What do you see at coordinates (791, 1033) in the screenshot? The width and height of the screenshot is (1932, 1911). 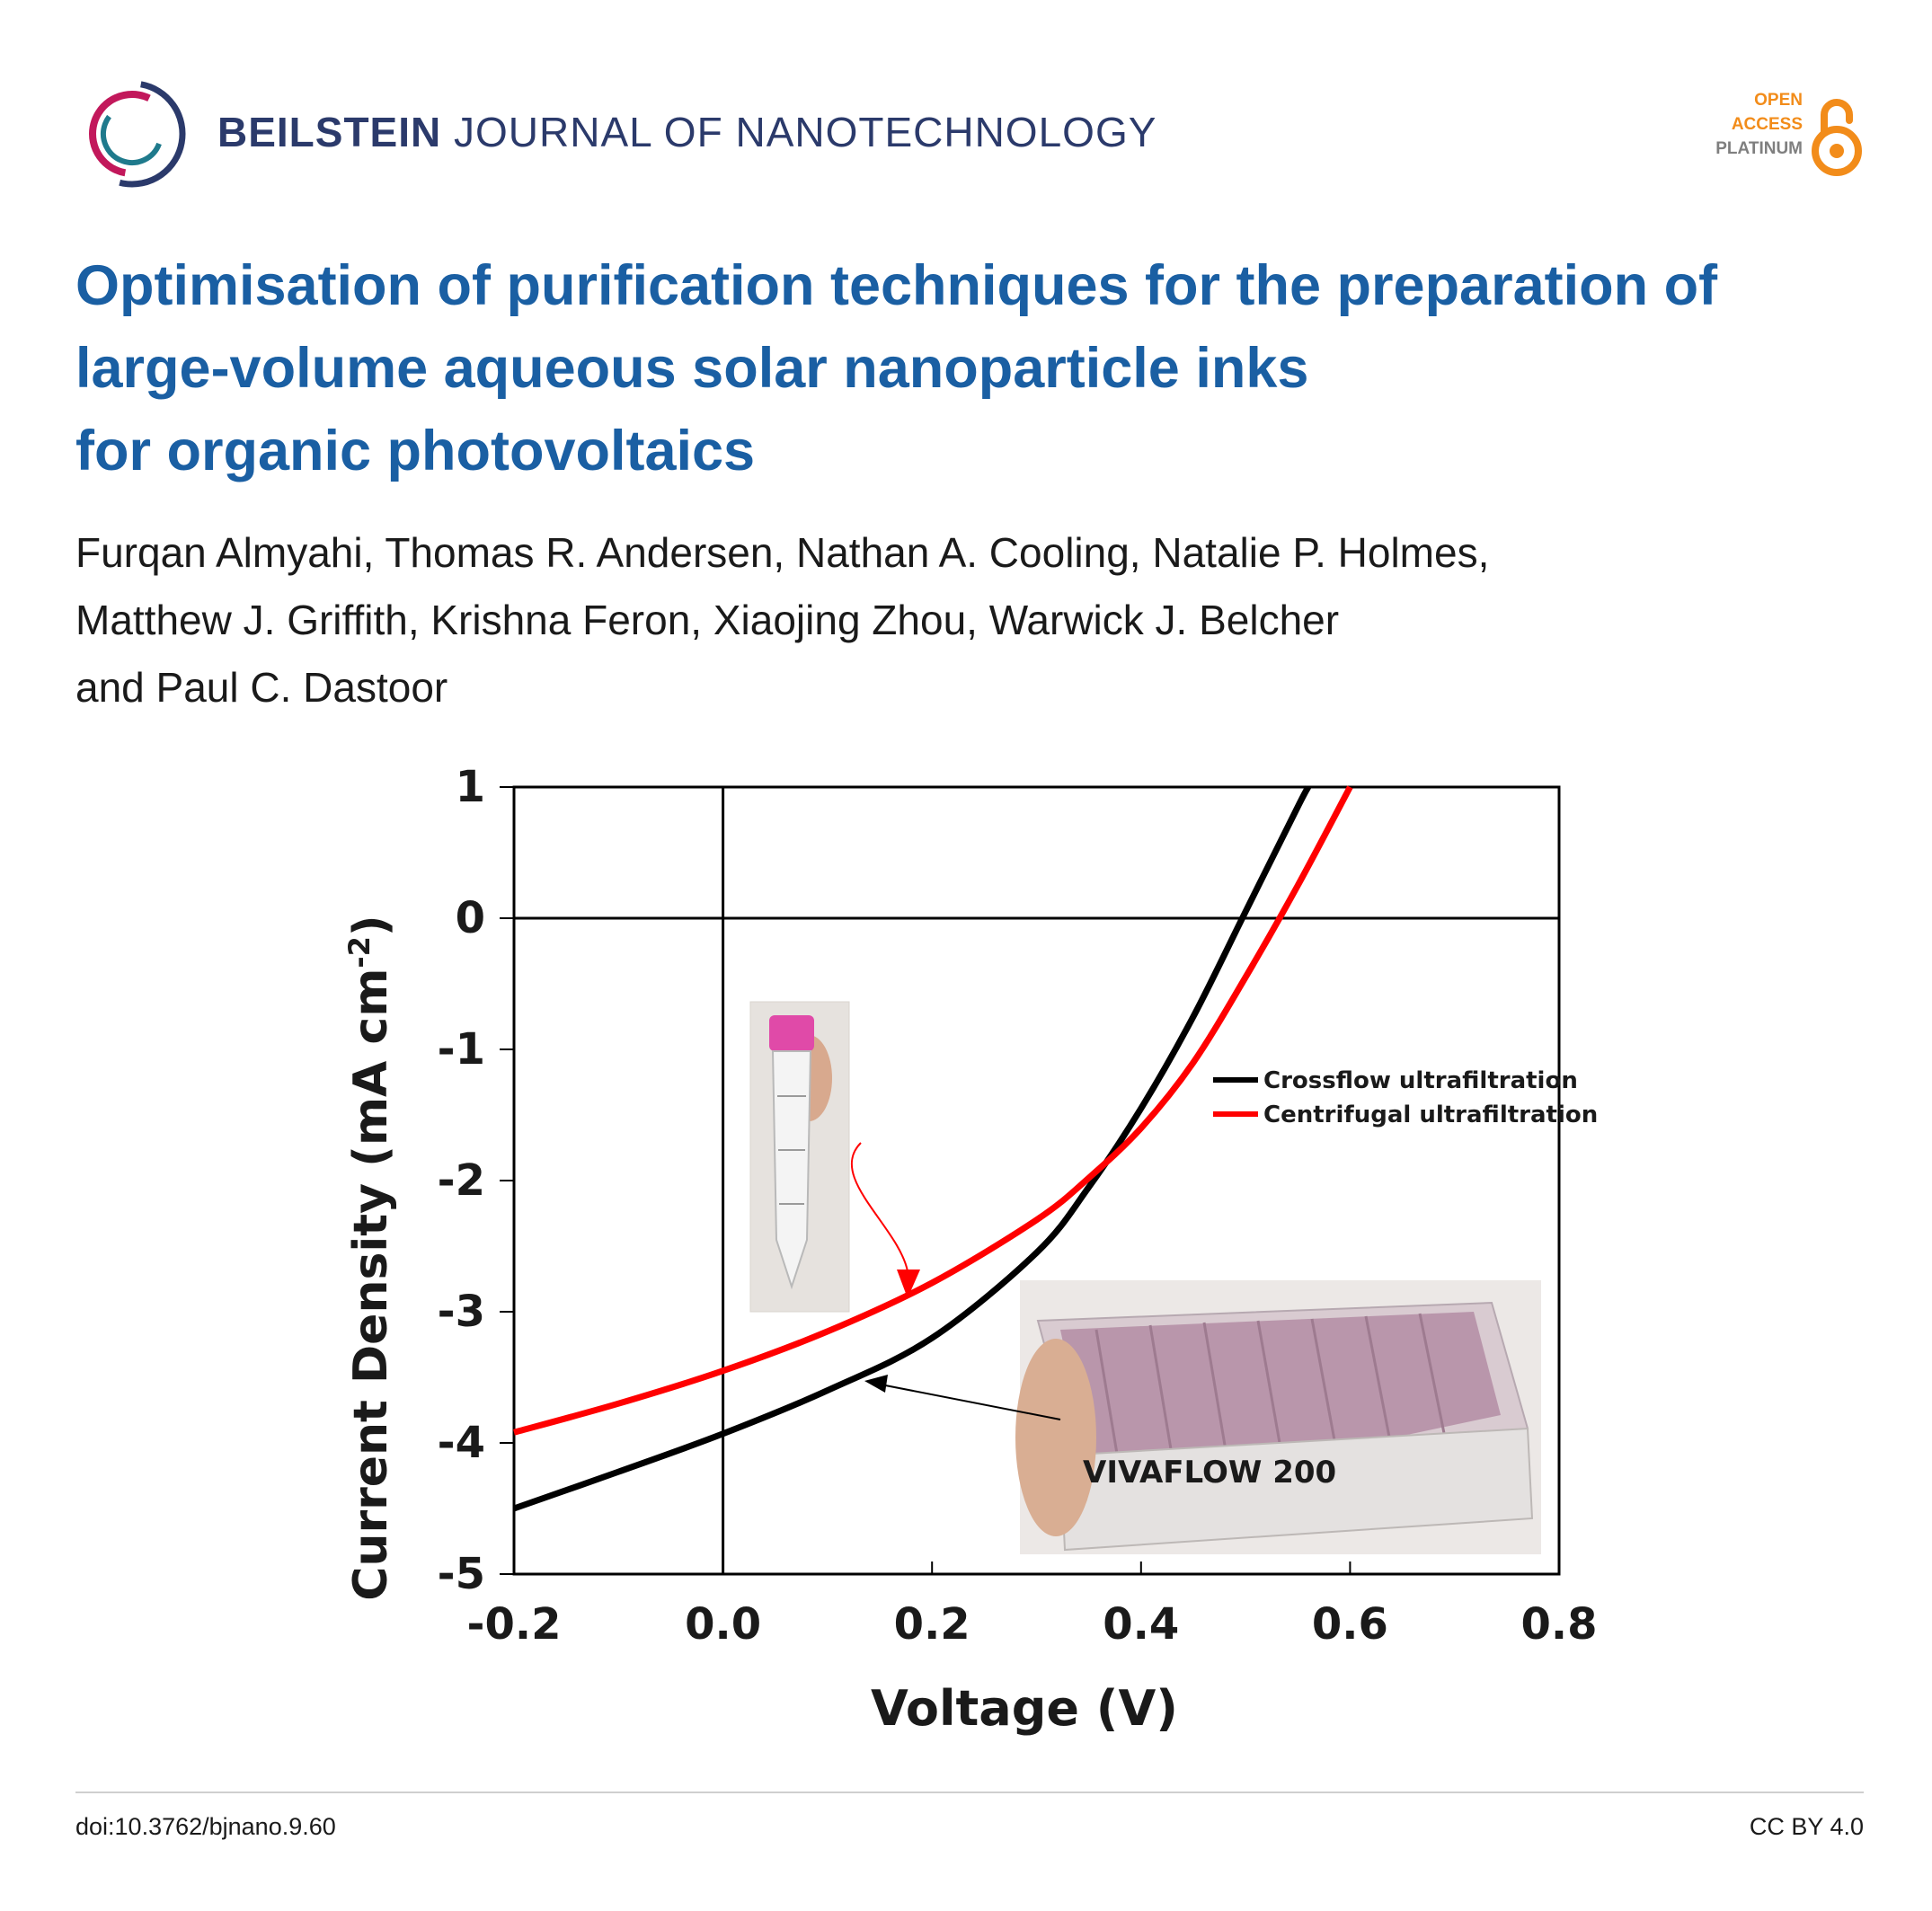 I see `tube-cap` at bounding box center [791, 1033].